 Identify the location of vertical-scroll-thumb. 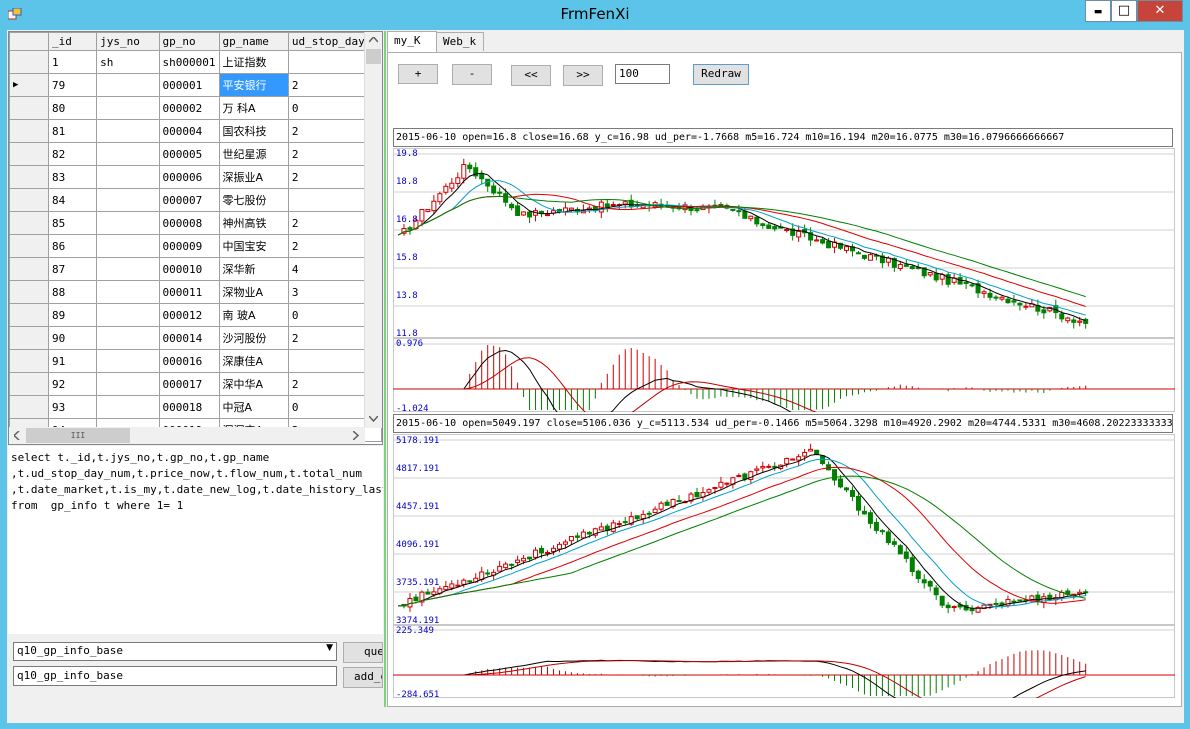
(373, 56).